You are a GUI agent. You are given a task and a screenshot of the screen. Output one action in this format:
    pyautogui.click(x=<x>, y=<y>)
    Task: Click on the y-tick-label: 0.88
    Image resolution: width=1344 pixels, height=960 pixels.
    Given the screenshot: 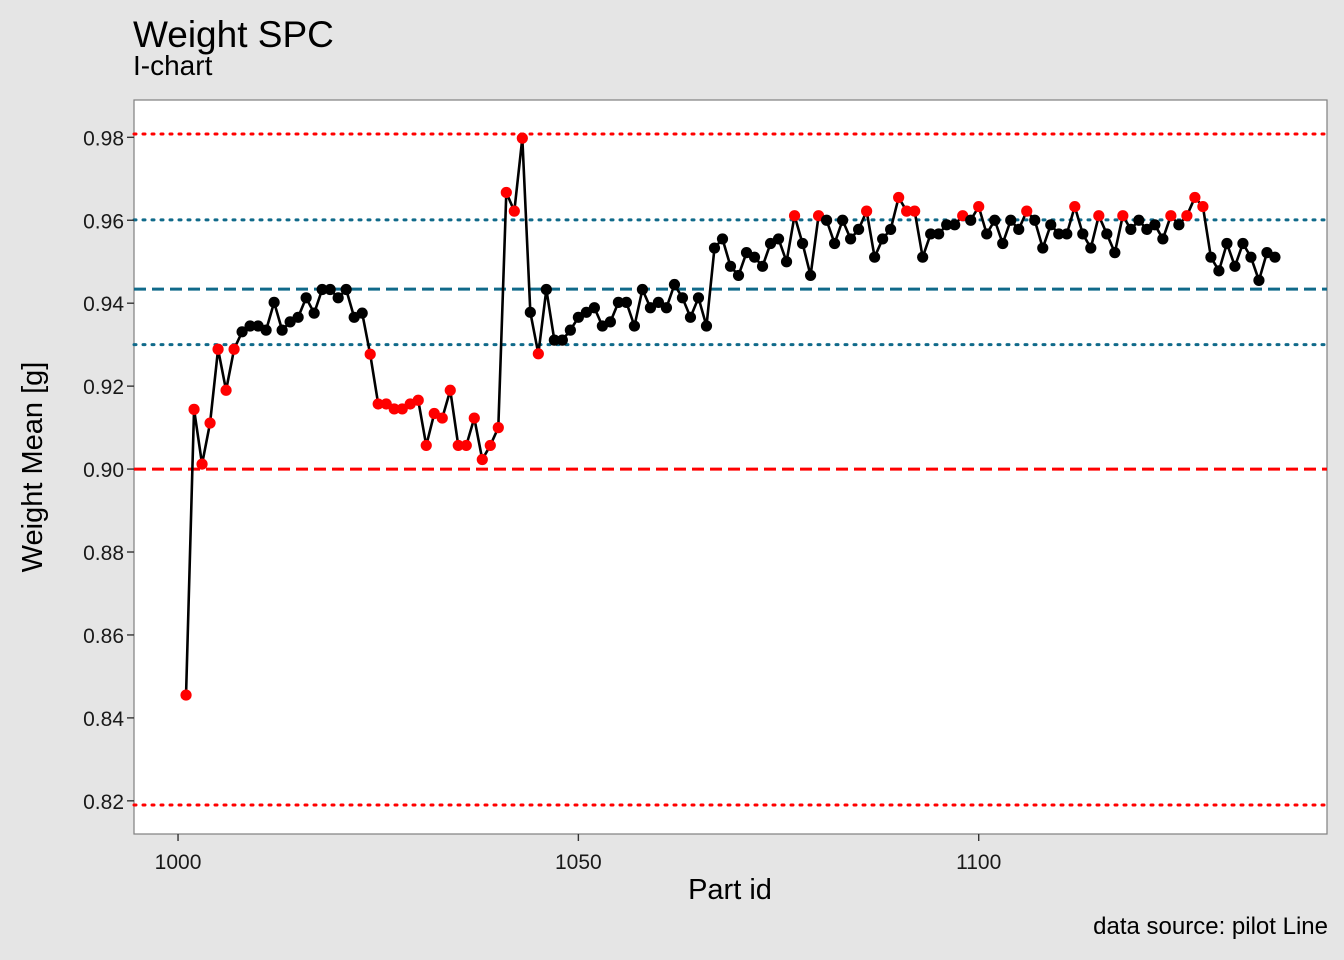 What is the action you would take?
    pyautogui.click(x=103, y=553)
    